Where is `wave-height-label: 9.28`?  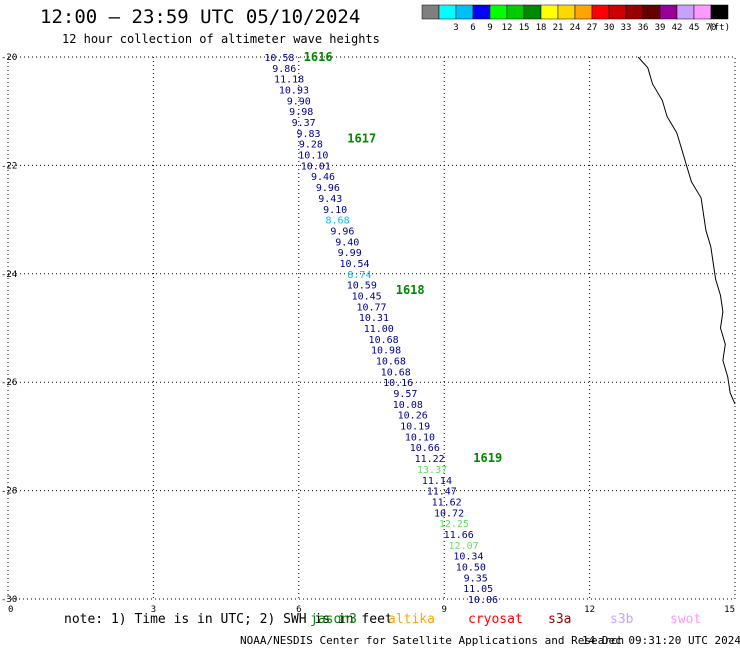
wave-height-label: 9.28 is located at coordinates (311, 145).